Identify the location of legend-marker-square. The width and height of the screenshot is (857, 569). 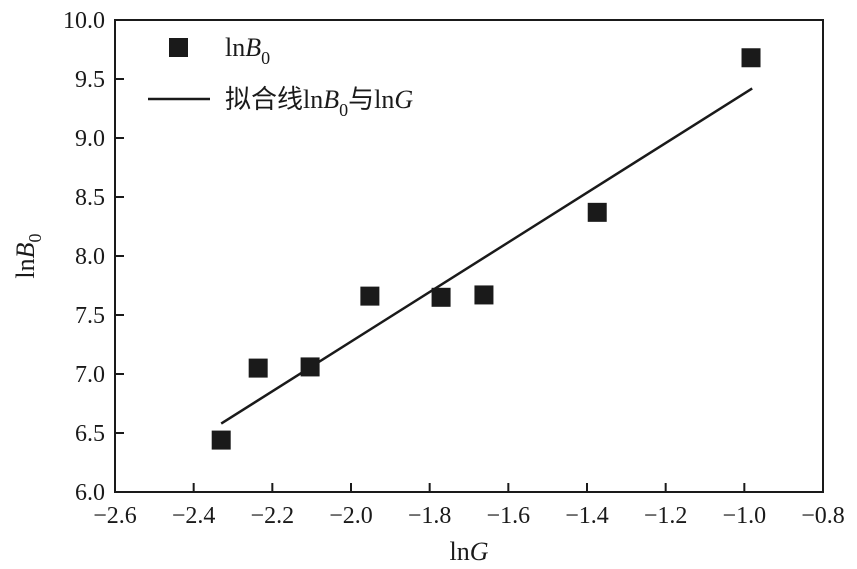
(178, 47).